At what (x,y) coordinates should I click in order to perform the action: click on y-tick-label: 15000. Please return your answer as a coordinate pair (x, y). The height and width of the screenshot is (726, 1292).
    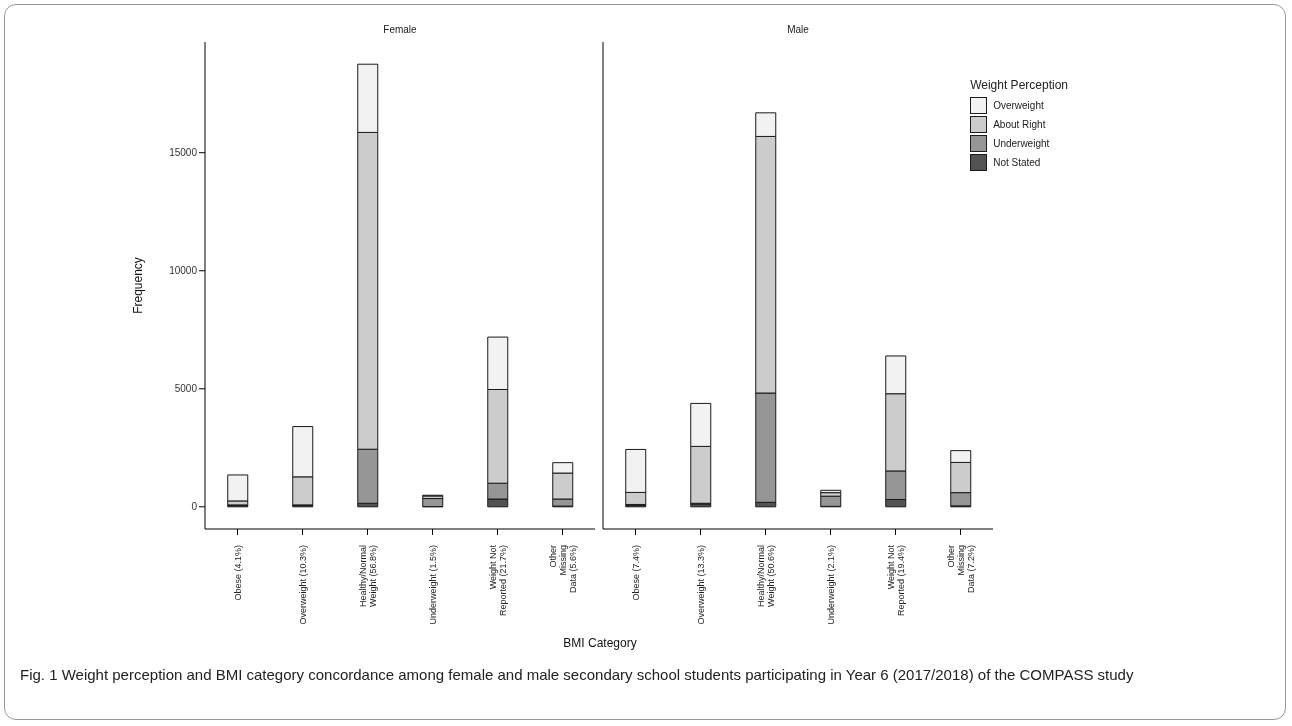
    Looking at the image, I should click on (183, 153).